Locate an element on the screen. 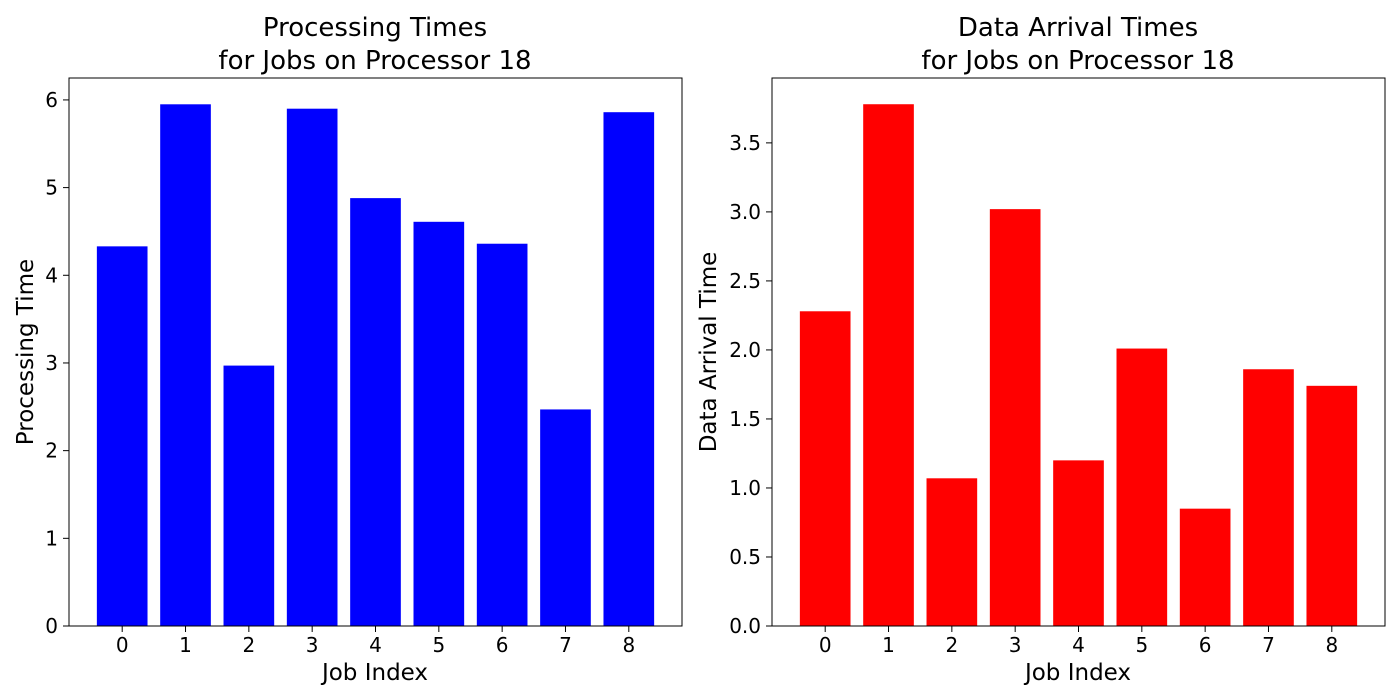 The image size is (1400, 700). y-tick-label: 1.0 is located at coordinates (745, 488).